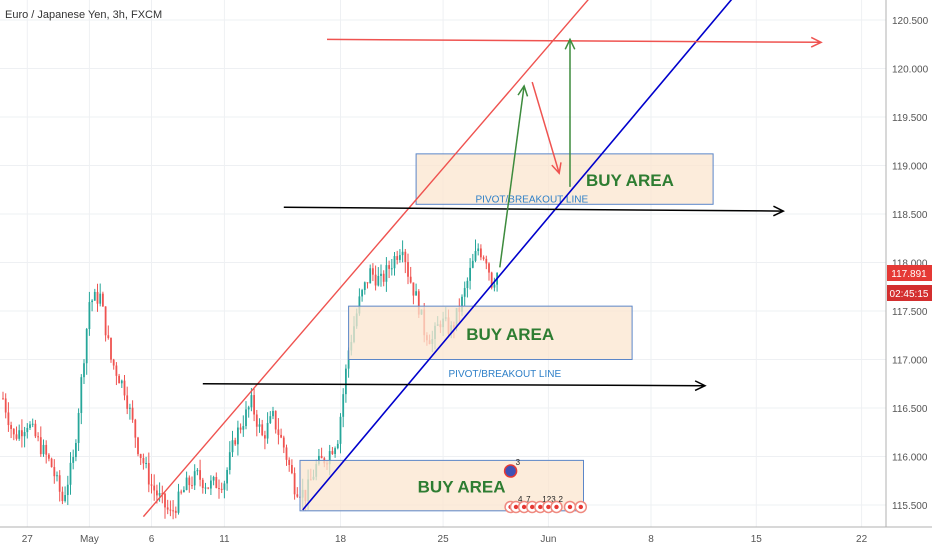  Describe the element at coordinates (224, 539) in the screenshot. I see `x-tick-label: 11` at that location.